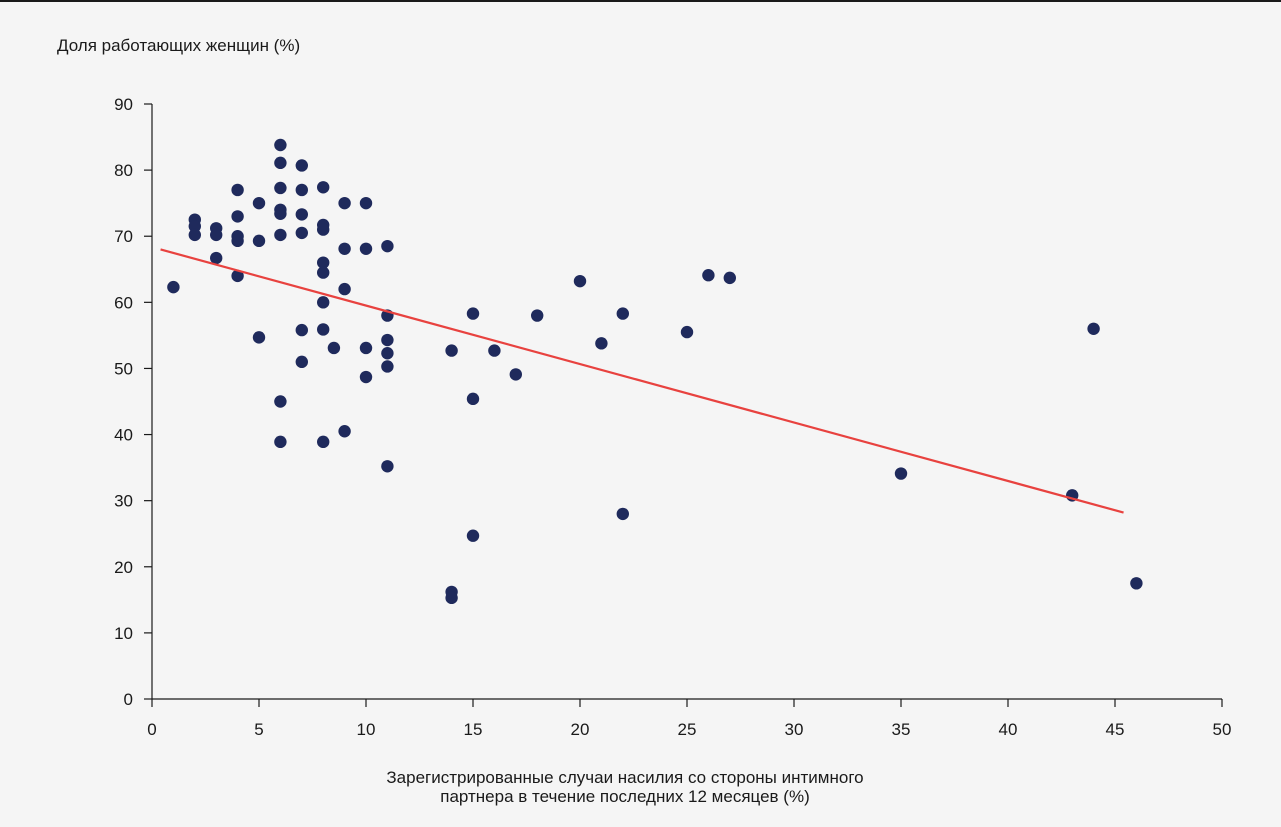  What do you see at coordinates (689, 719) in the screenshot?
I see `x-ticks: 0 5 10 15 20 25 30 35 40 45 50` at bounding box center [689, 719].